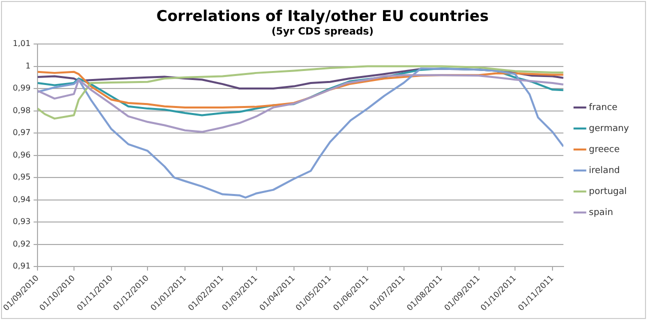 This screenshot has width=647, height=320. Describe the element at coordinates (322, 15) in the screenshot. I see `chart-title: Correlations of Italy/other EU countries` at that location.